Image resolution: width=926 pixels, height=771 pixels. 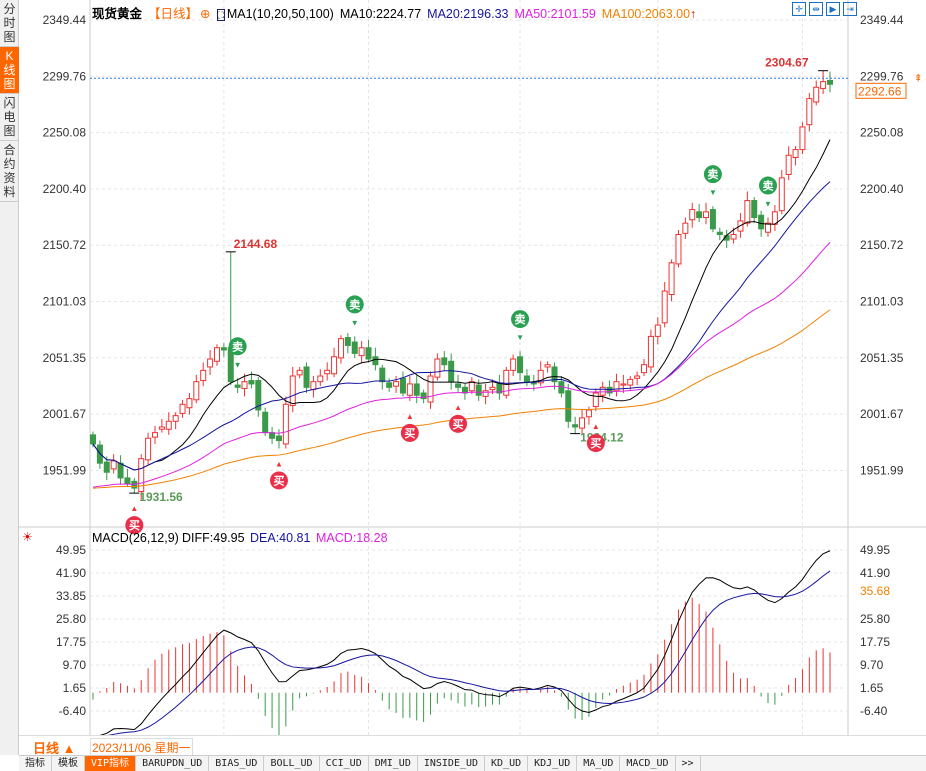 What do you see at coordinates (507, 763) in the screenshot?
I see `indicator-tab: KD_UD` at bounding box center [507, 763].